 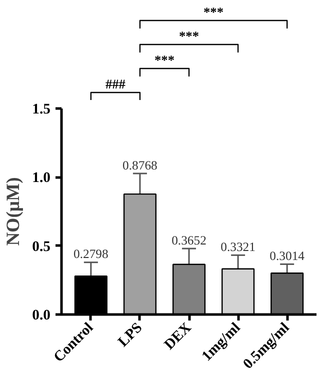 I want to click on data-label: 0.3321, so click(x=238, y=247).